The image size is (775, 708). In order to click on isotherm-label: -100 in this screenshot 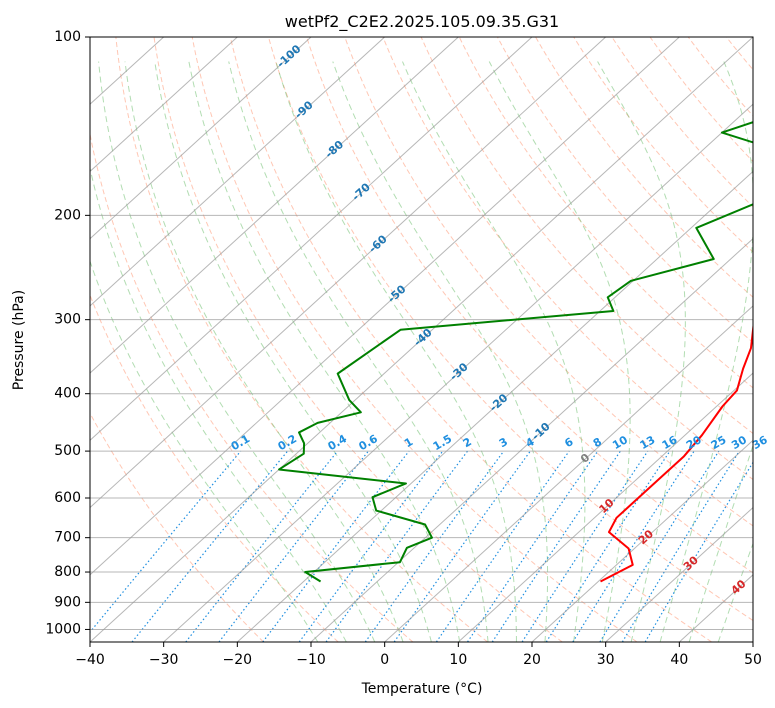, I will do `click(288, 56)`.